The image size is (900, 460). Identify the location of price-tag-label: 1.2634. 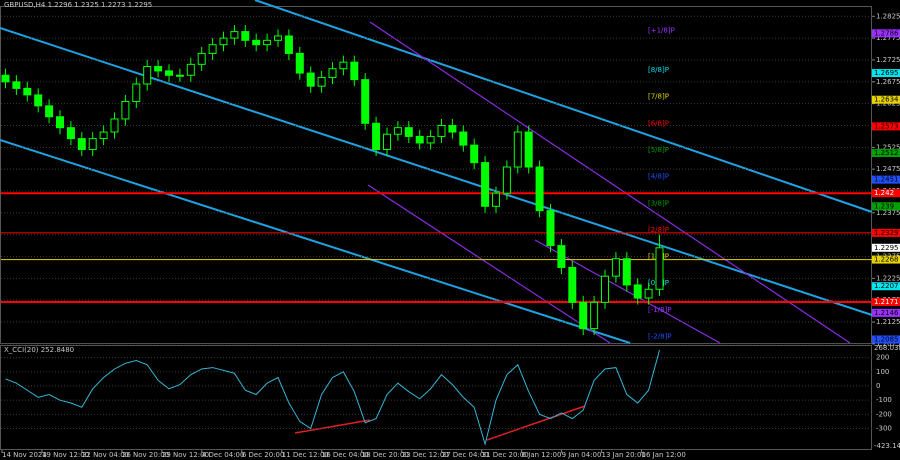
(886, 100).